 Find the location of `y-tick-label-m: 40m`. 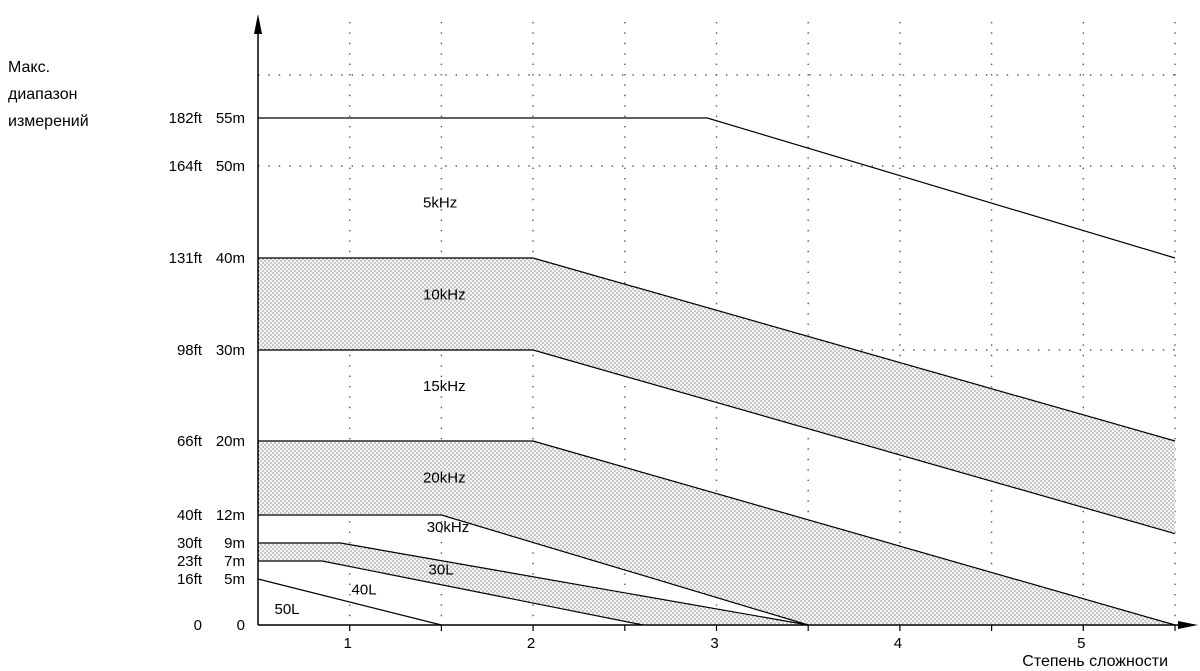

y-tick-label-m: 40m is located at coordinates (230, 258).